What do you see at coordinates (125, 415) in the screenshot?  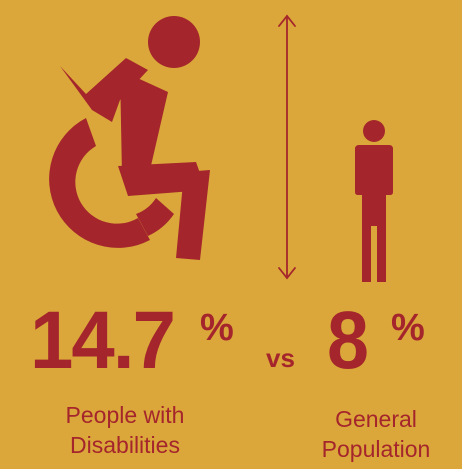 I see `label-left-line1: People with` at bounding box center [125, 415].